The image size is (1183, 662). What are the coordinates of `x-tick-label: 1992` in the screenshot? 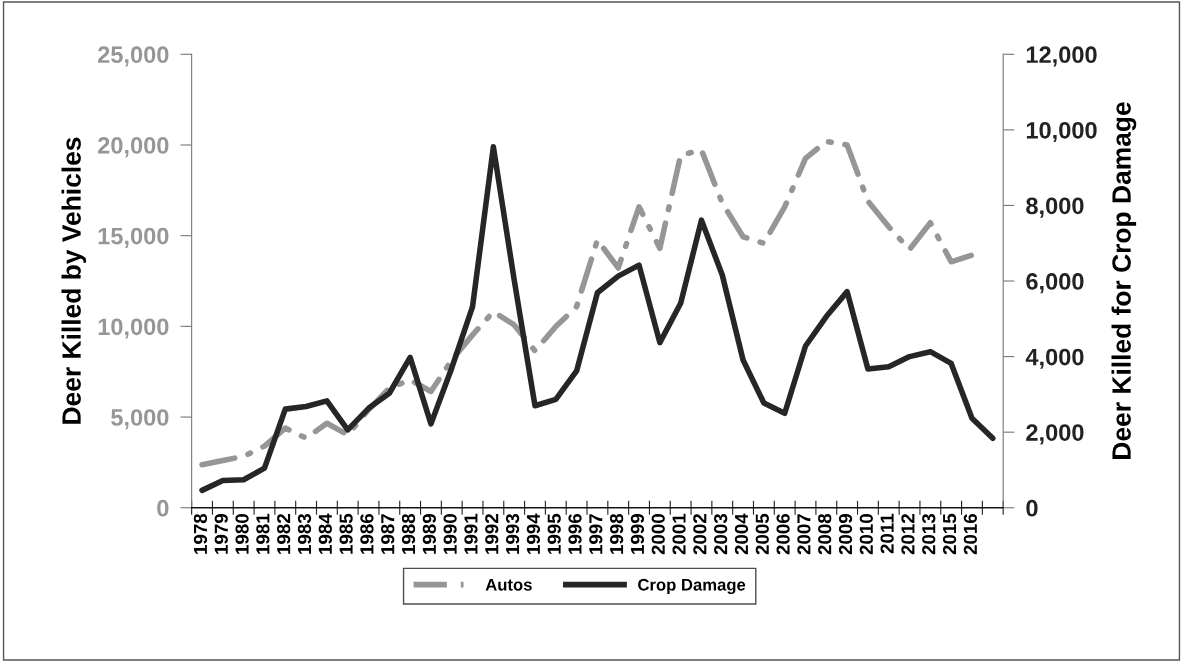 It's located at (492, 534).